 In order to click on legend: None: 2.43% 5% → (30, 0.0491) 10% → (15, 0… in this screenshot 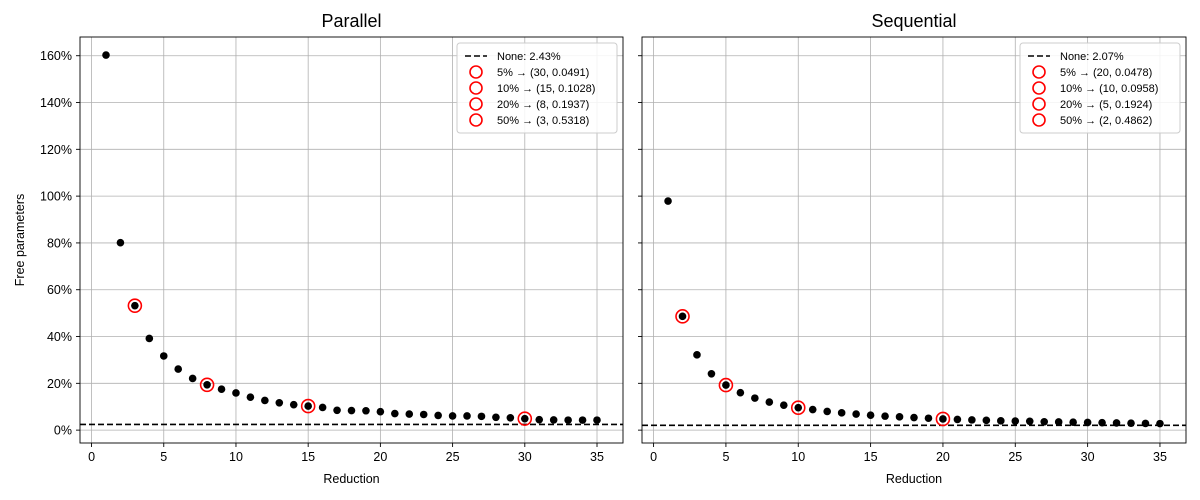, I will do `click(537, 88)`.